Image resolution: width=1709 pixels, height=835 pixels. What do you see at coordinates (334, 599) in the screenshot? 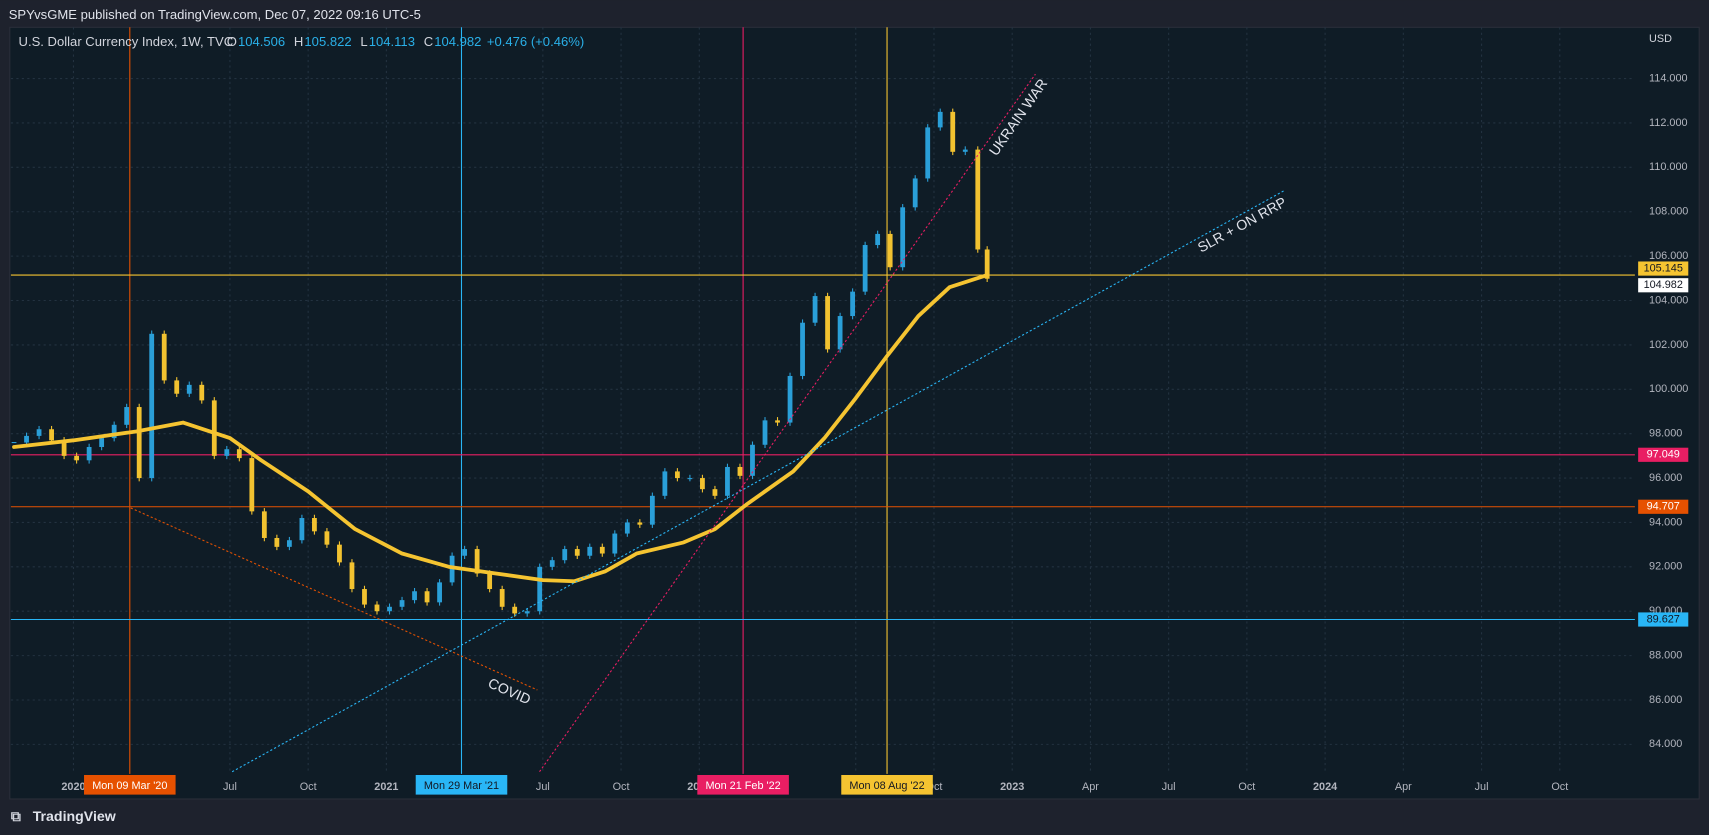
I see `trend-line` at bounding box center [334, 599].